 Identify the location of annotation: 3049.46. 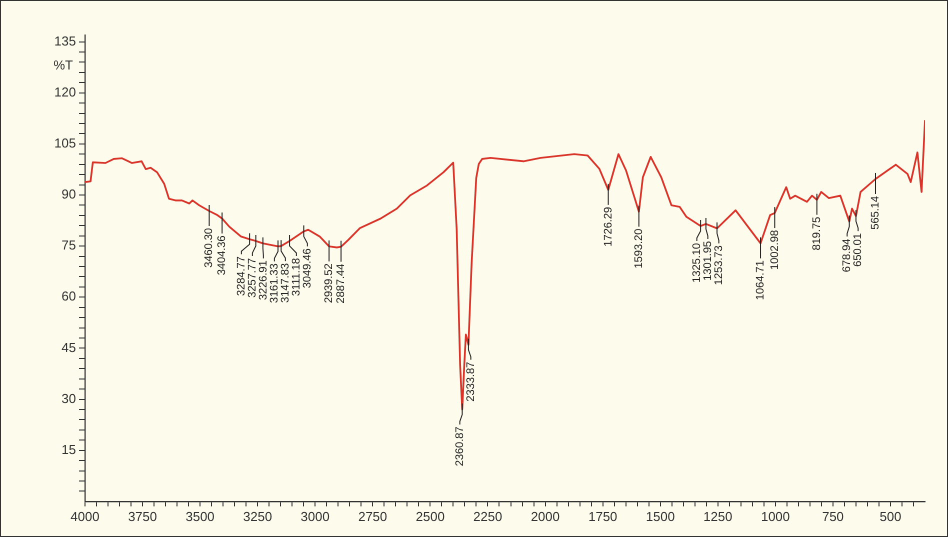
(307, 268).